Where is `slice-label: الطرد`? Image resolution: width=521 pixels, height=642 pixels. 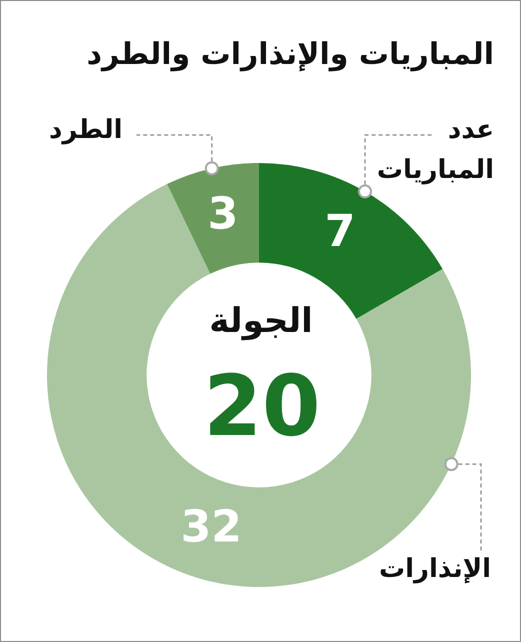 slice-label: الطرد is located at coordinates (86, 129).